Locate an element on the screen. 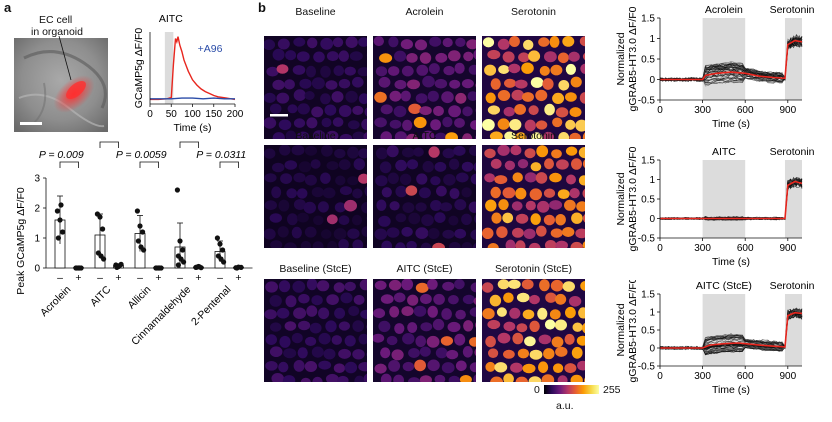  y-tick-label: -0.5 is located at coordinates (647, 239).